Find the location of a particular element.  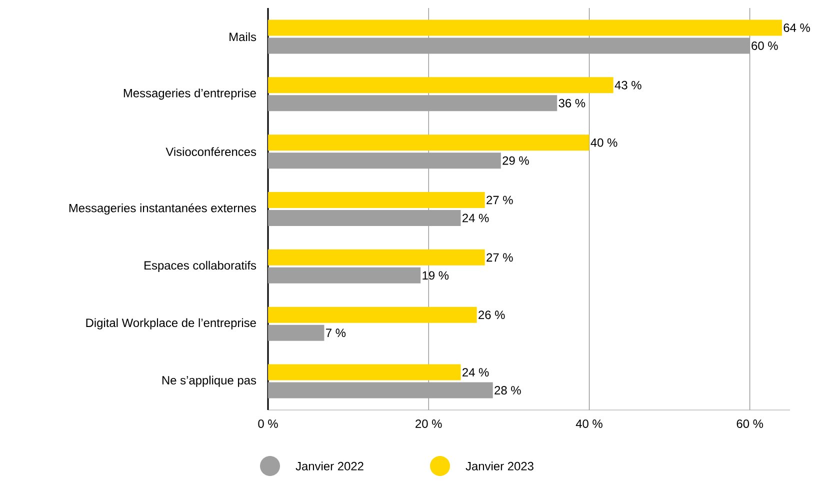

data-label: 29 % is located at coordinates (515, 160).